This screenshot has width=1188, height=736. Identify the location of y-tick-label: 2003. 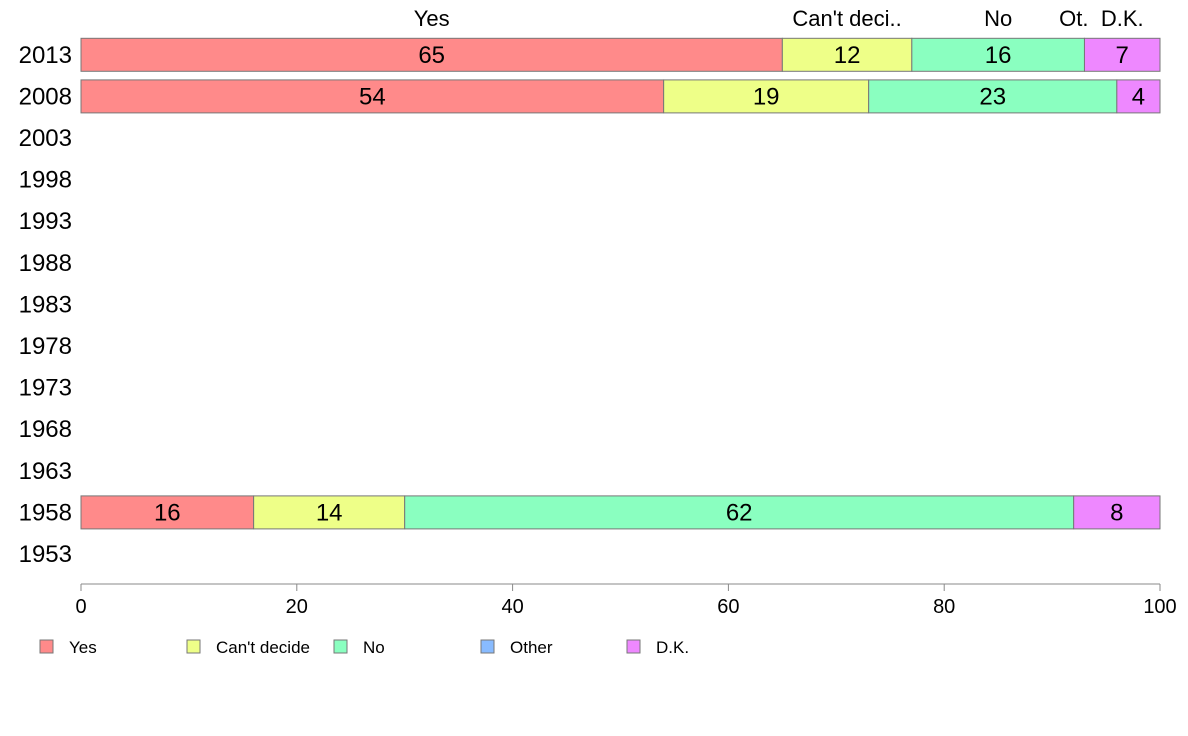
(45, 138).